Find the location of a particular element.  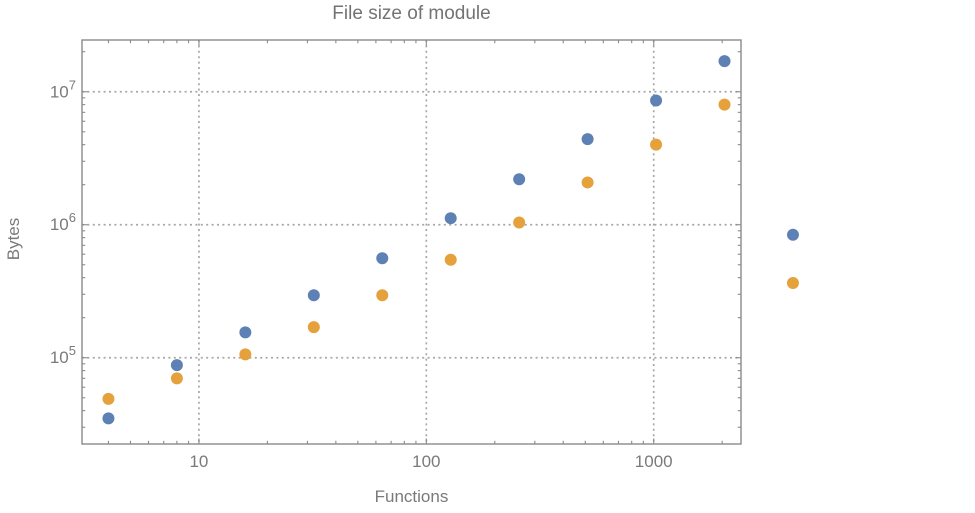

y-tick-label-10e5: 10⁵ is located at coordinates (63, 355).